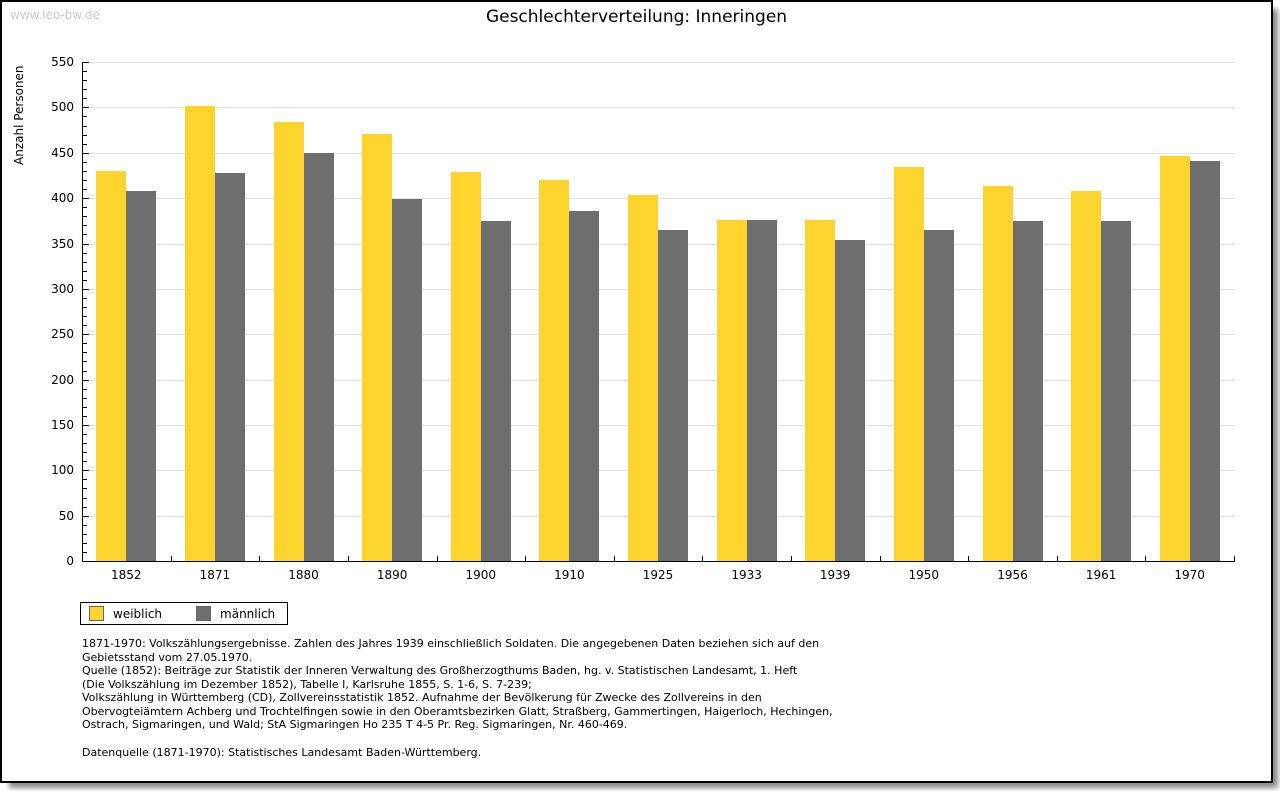  Describe the element at coordinates (1116, 390) in the screenshot. I see `bar-männlich-1961` at that location.